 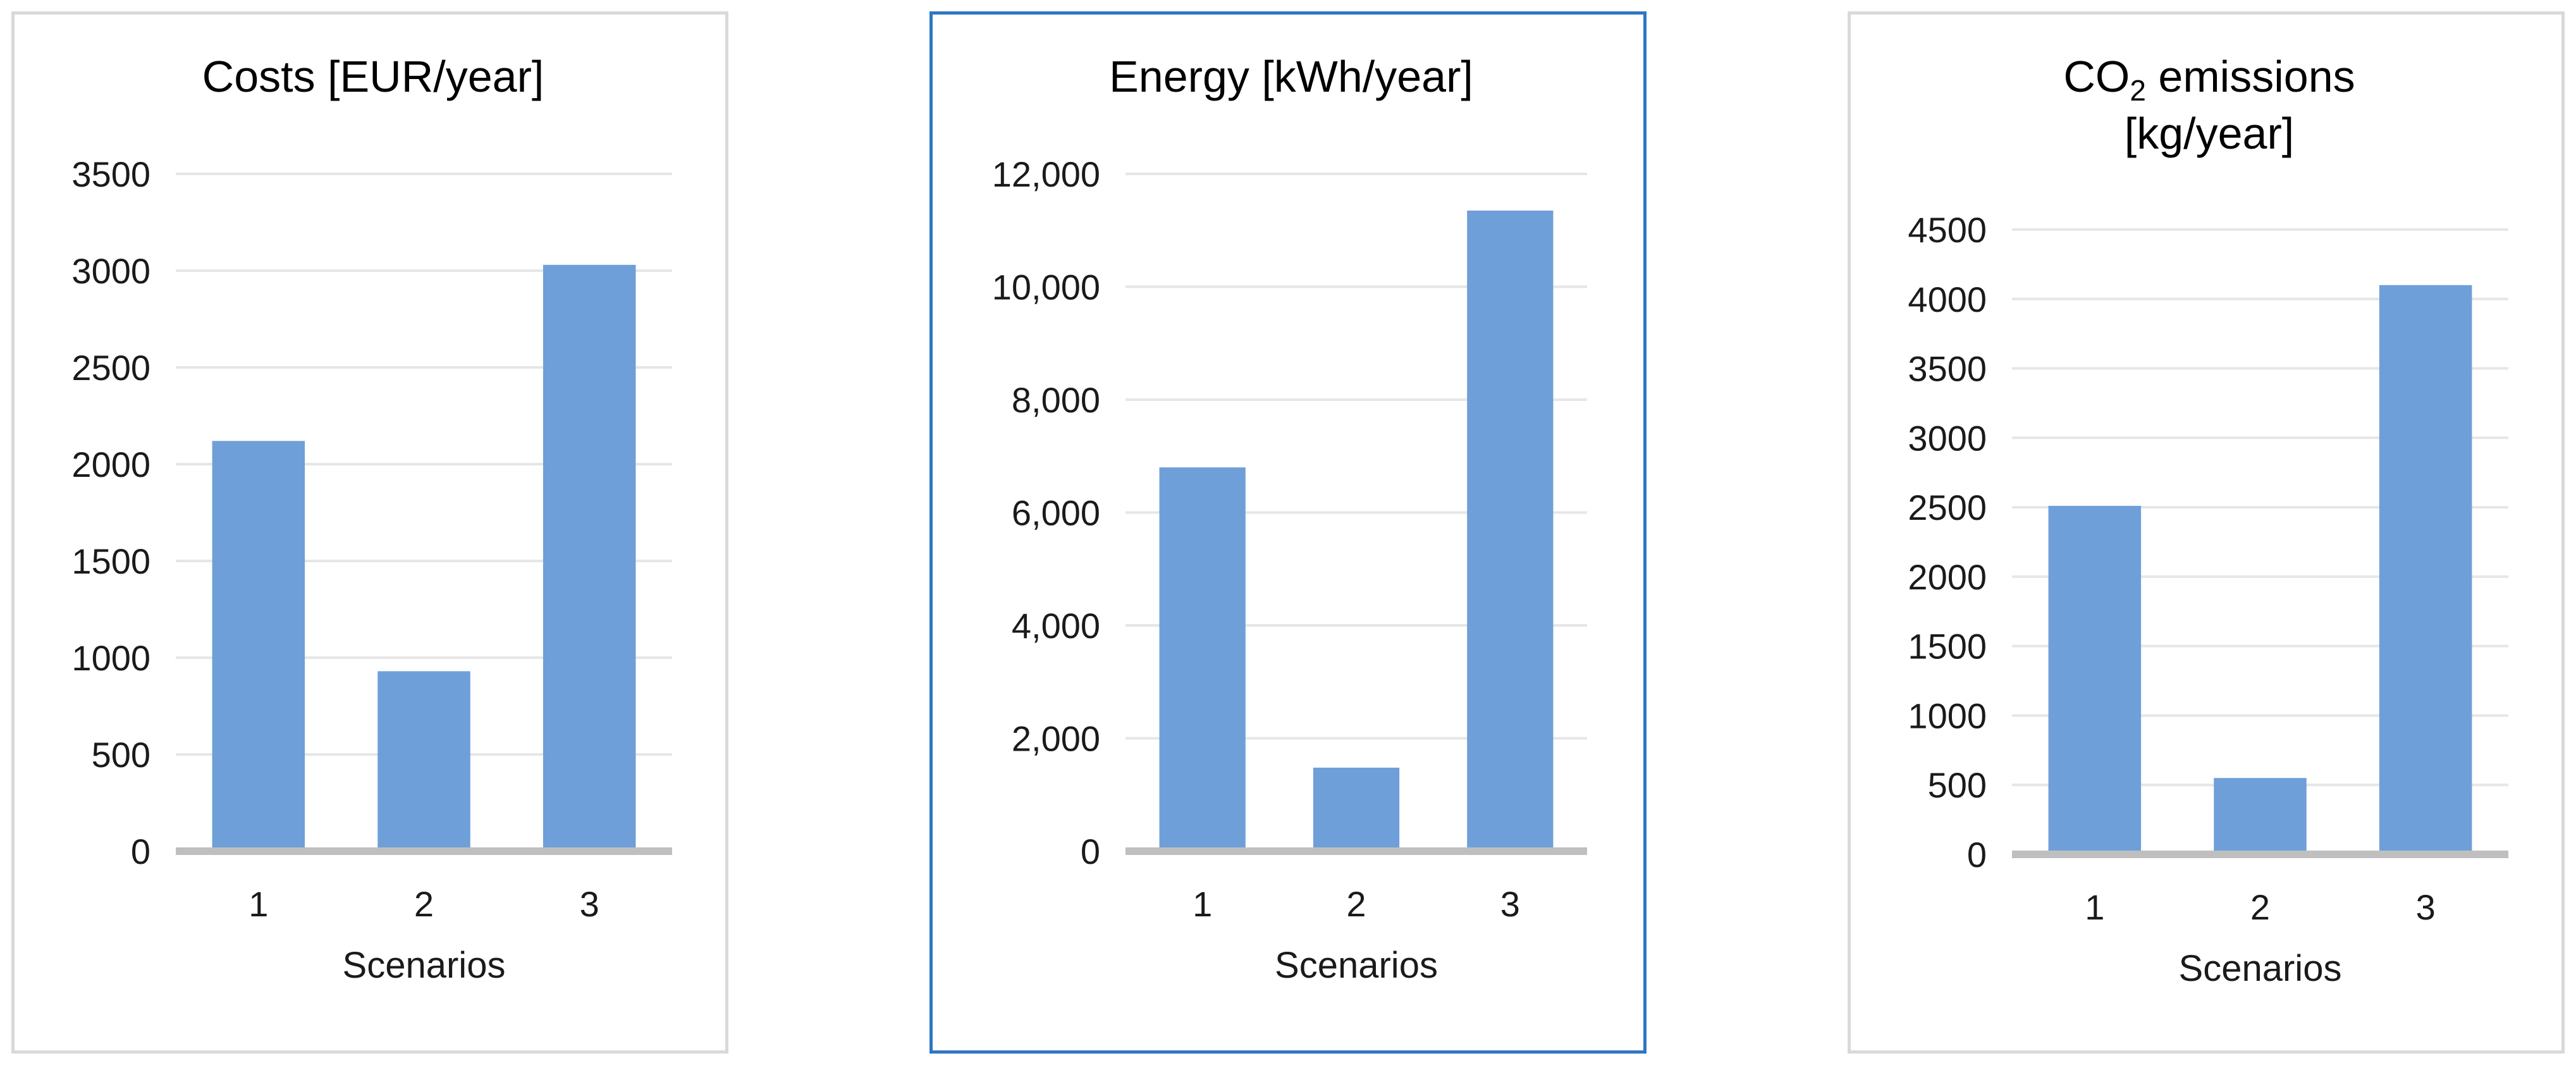 What do you see at coordinates (1056, 626) in the screenshot?
I see `y-tick-label: 4,000` at bounding box center [1056, 626].